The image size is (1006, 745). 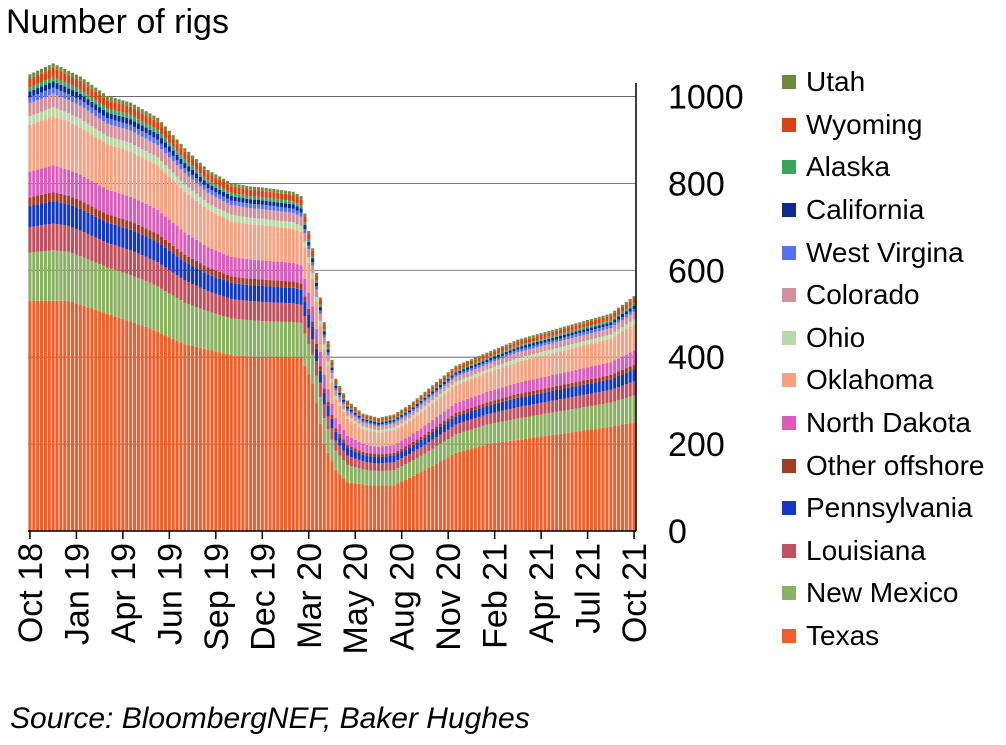 What do you see at coordinates (496, 596) in the screenshot?
I see `x-tick-label: Feb 21` at bounding box center [496, 596].